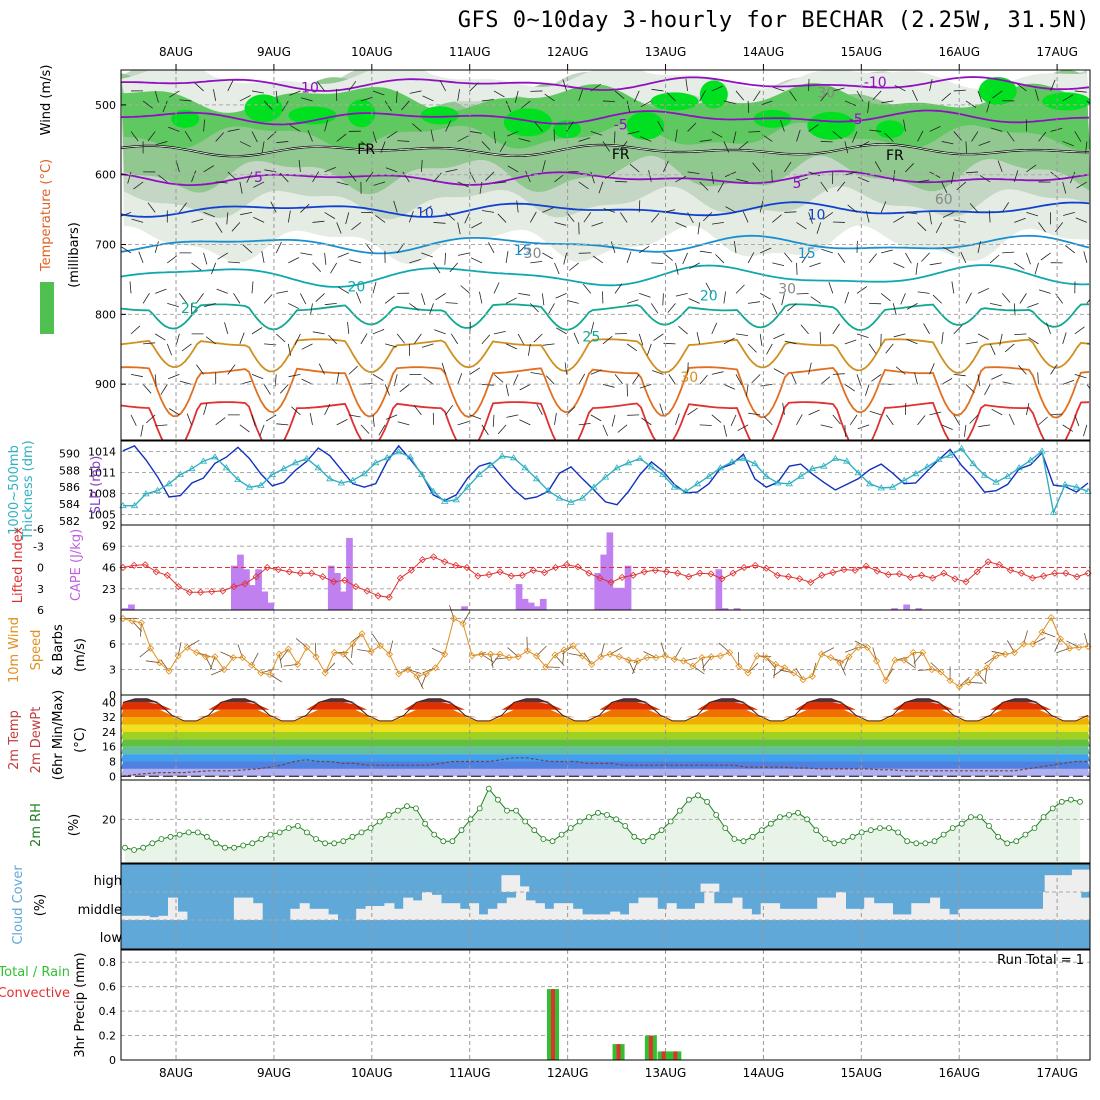  I want to click on wind-axis-label-1: 10m Wind, so click(14, 650).